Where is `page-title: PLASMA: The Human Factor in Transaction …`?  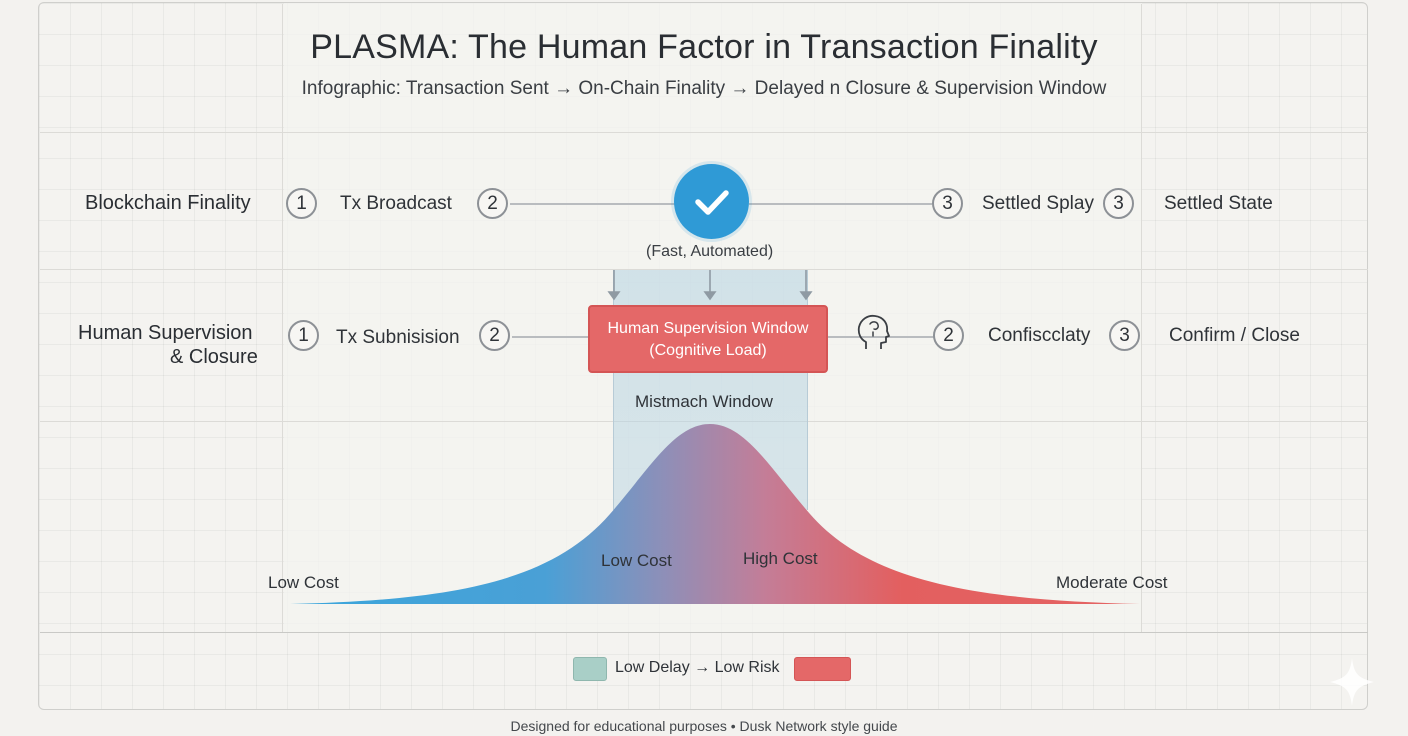
page-title: PLASMA: The Human Factor in Transaction … is located at coordinates (704, 47).